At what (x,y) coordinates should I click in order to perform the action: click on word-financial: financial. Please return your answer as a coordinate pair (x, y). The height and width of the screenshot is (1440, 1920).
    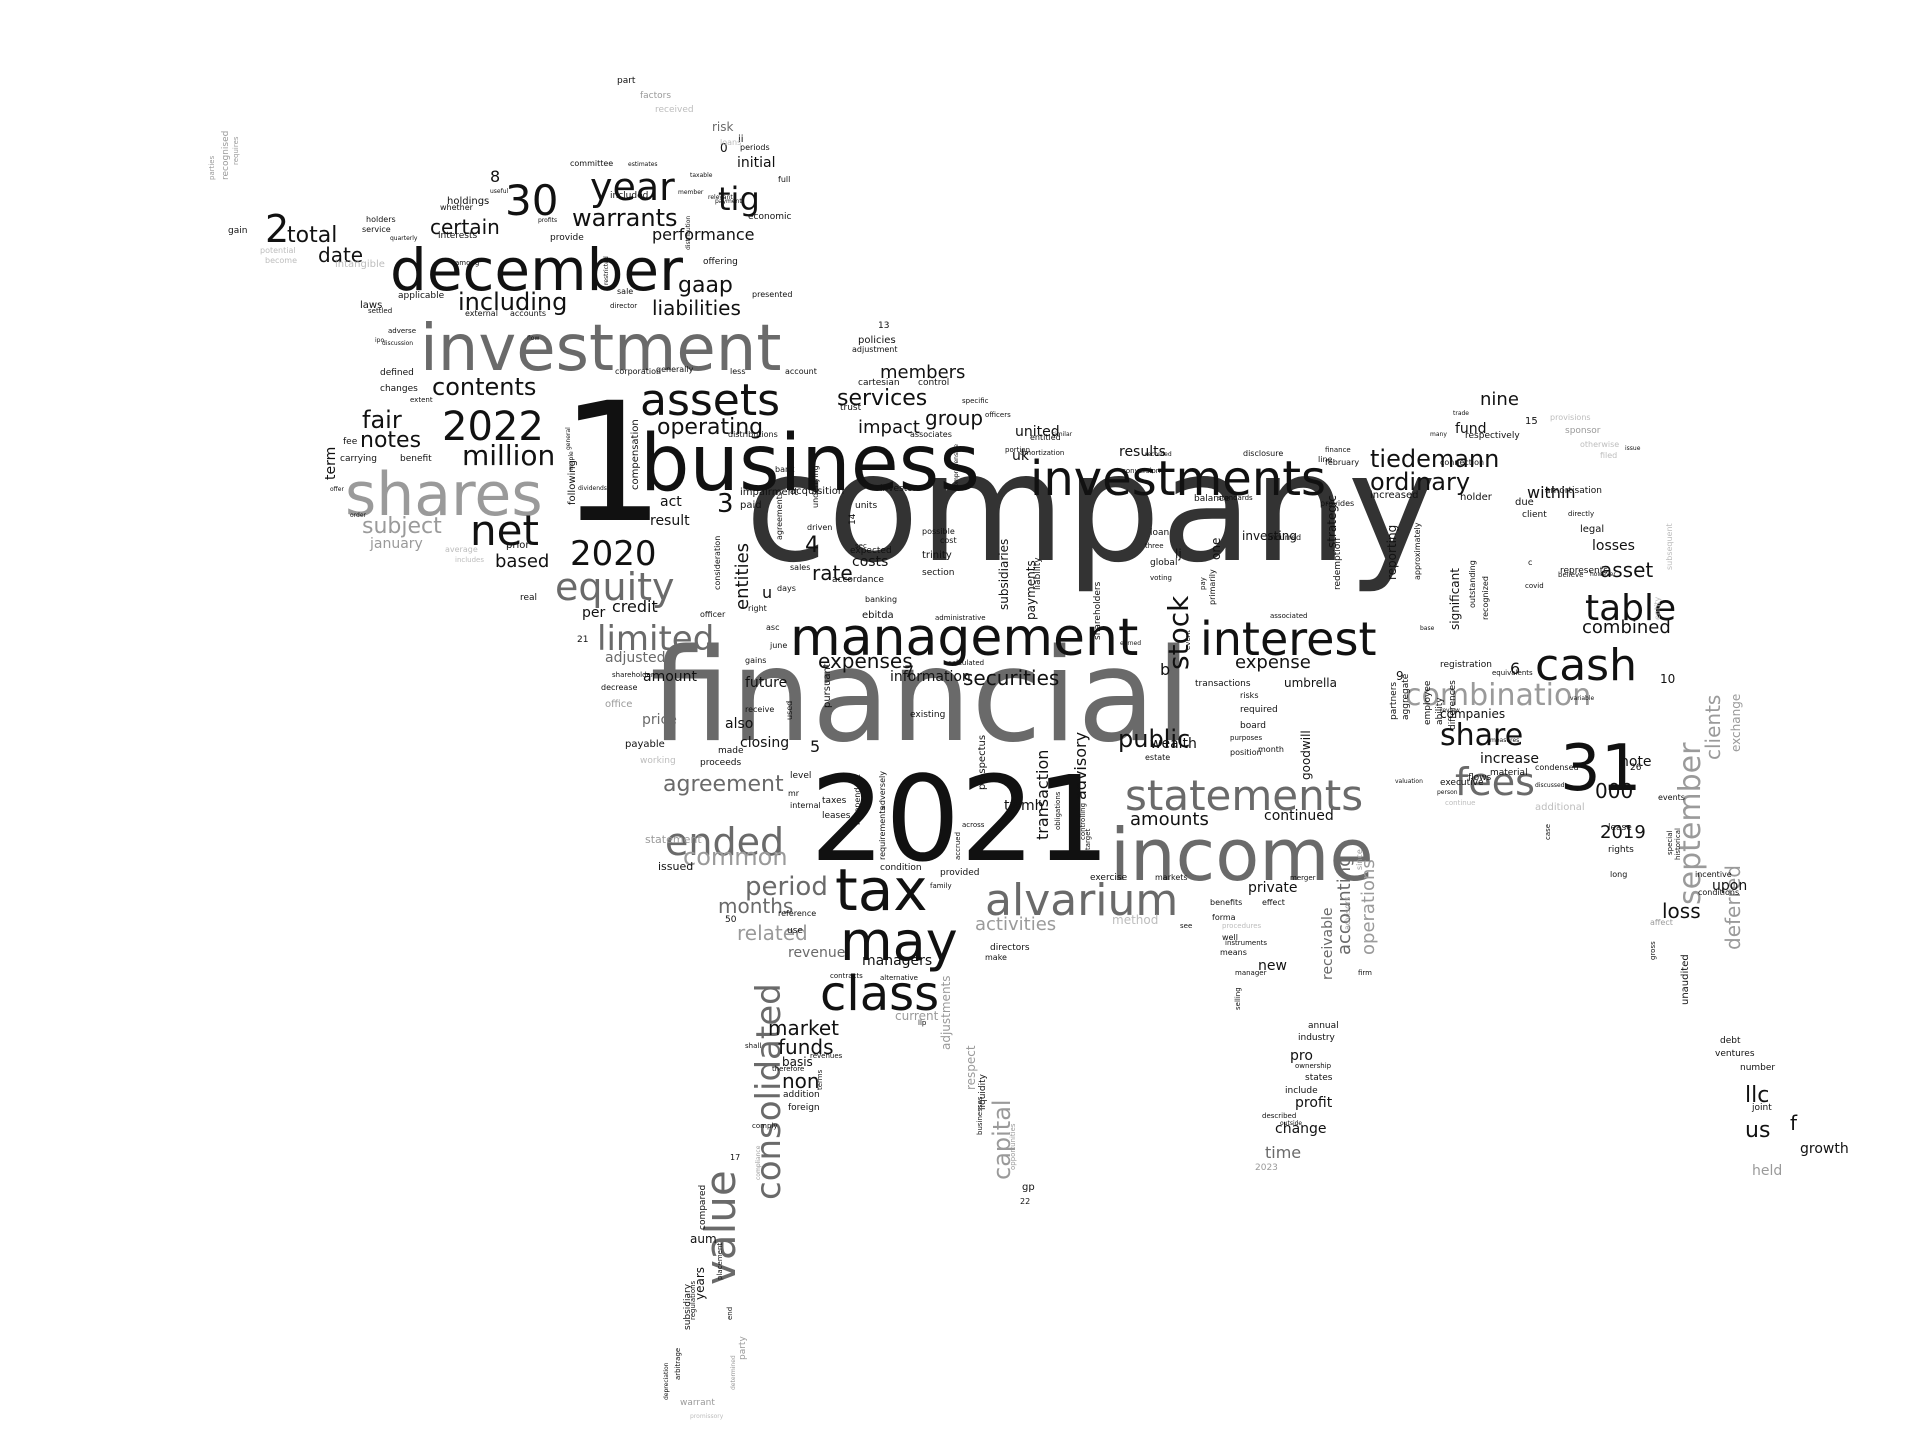
    Looking at the image, I should click on (920, 696).